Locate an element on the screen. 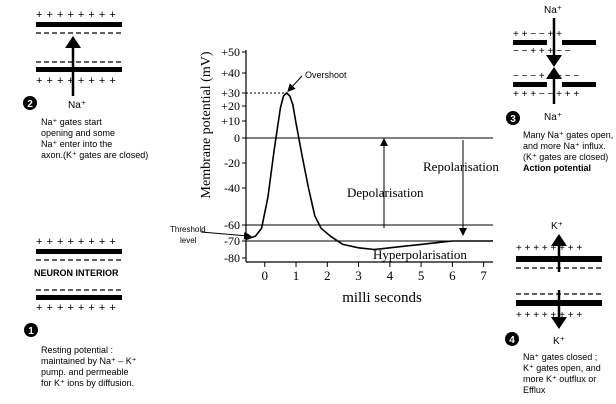 This screenshot has width=616, height=404. y-tick-label: +20 is located at coordinates (230, 106).